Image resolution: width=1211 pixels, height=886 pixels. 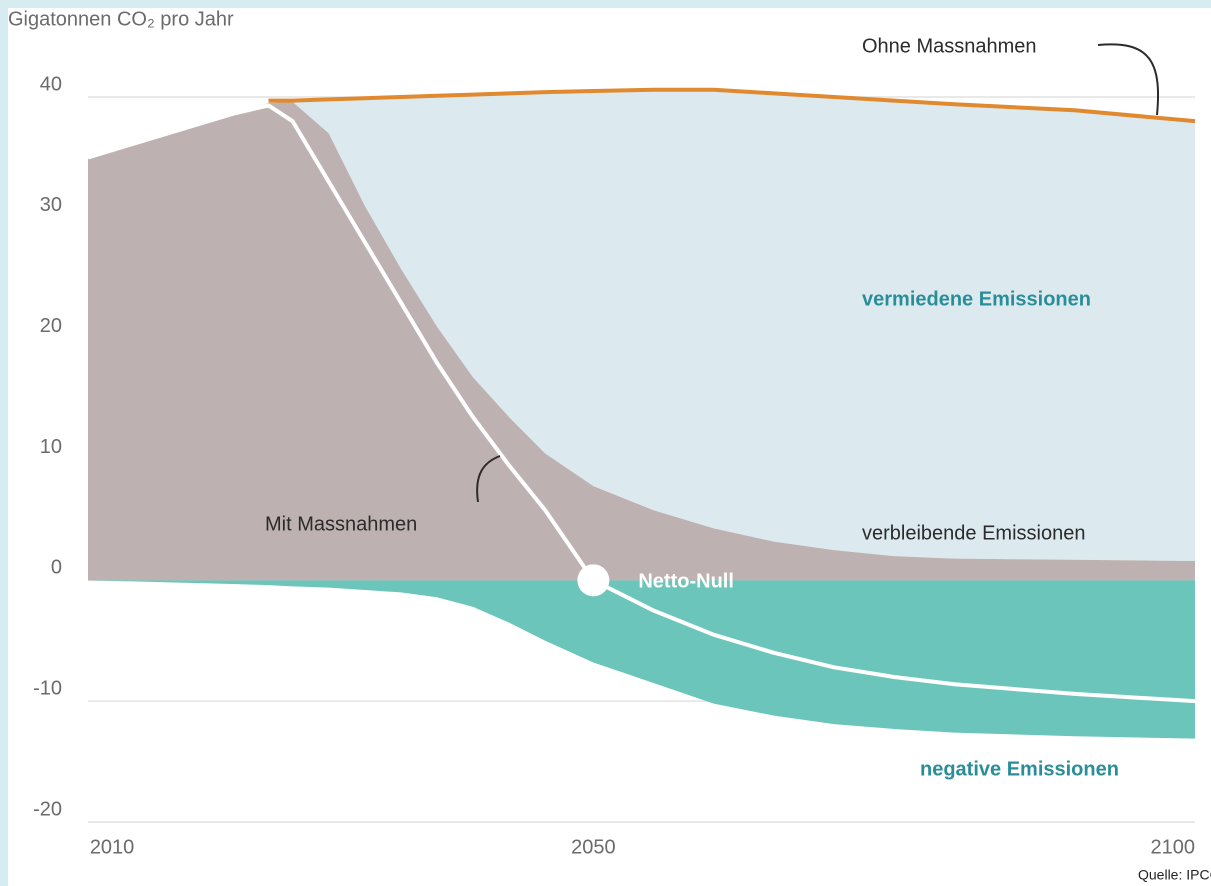 I want to click on y-tick-label: 40, so click(x=51, y=84).